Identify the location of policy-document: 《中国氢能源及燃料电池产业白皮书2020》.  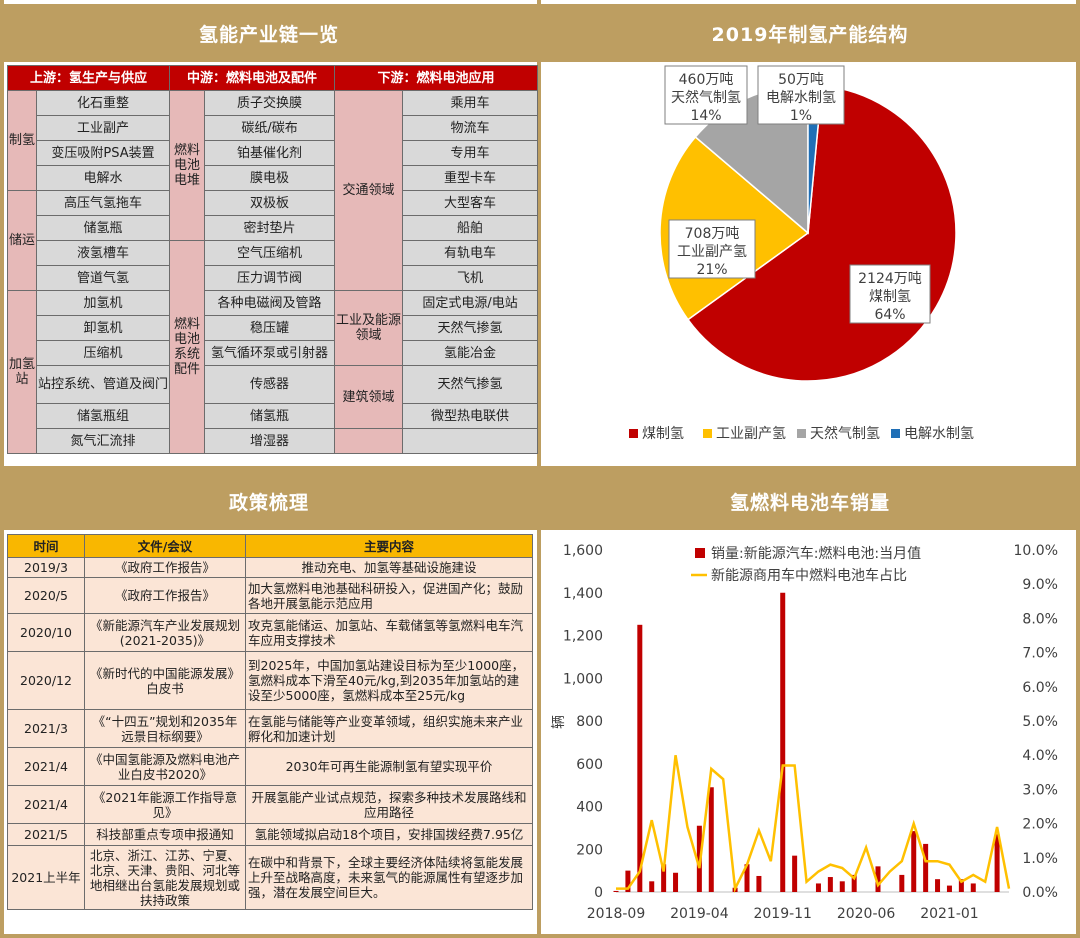
(165, 766).